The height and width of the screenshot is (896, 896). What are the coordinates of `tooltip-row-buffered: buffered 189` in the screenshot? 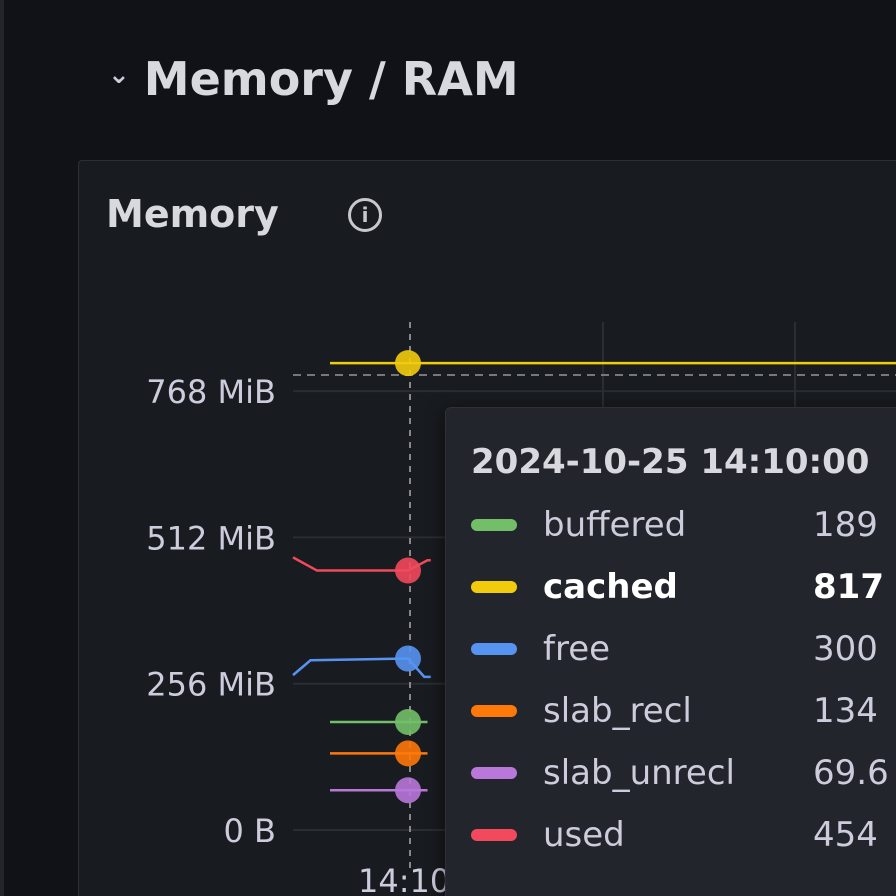 It's located at (683, 525).